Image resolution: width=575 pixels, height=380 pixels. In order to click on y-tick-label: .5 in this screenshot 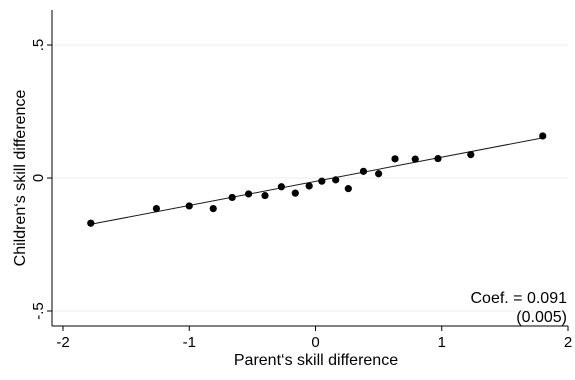, I will do `click(38, 45)`.